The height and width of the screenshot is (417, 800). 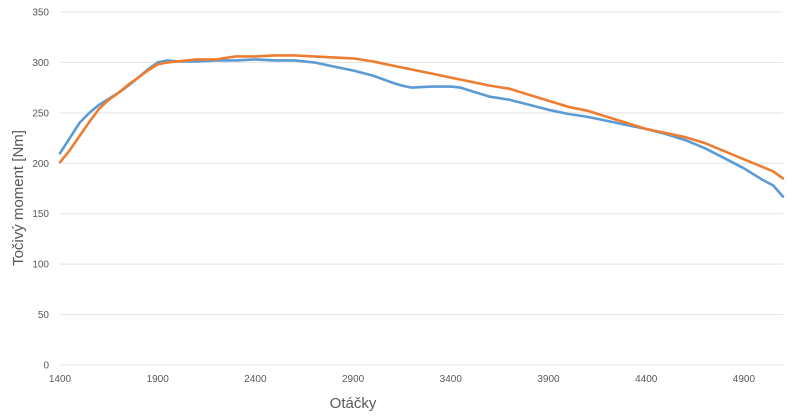 What do you see at coordinates (353, 379) in the screenshot?
I see `x-tick-label: 2900` at bounding box center [353, 379].